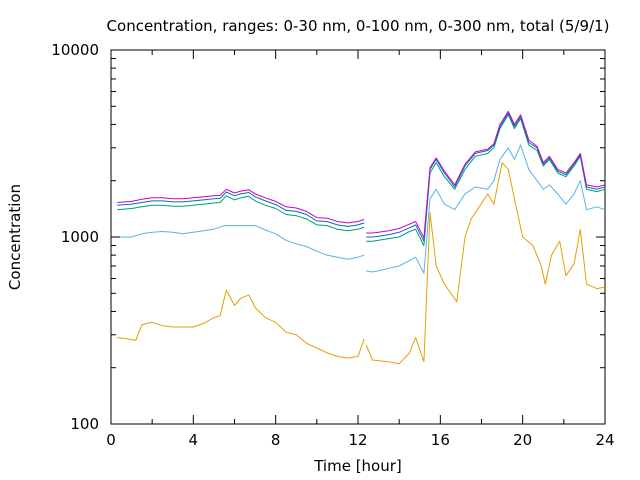  I want to click on x-tick-label: 24, so click(604, 440).